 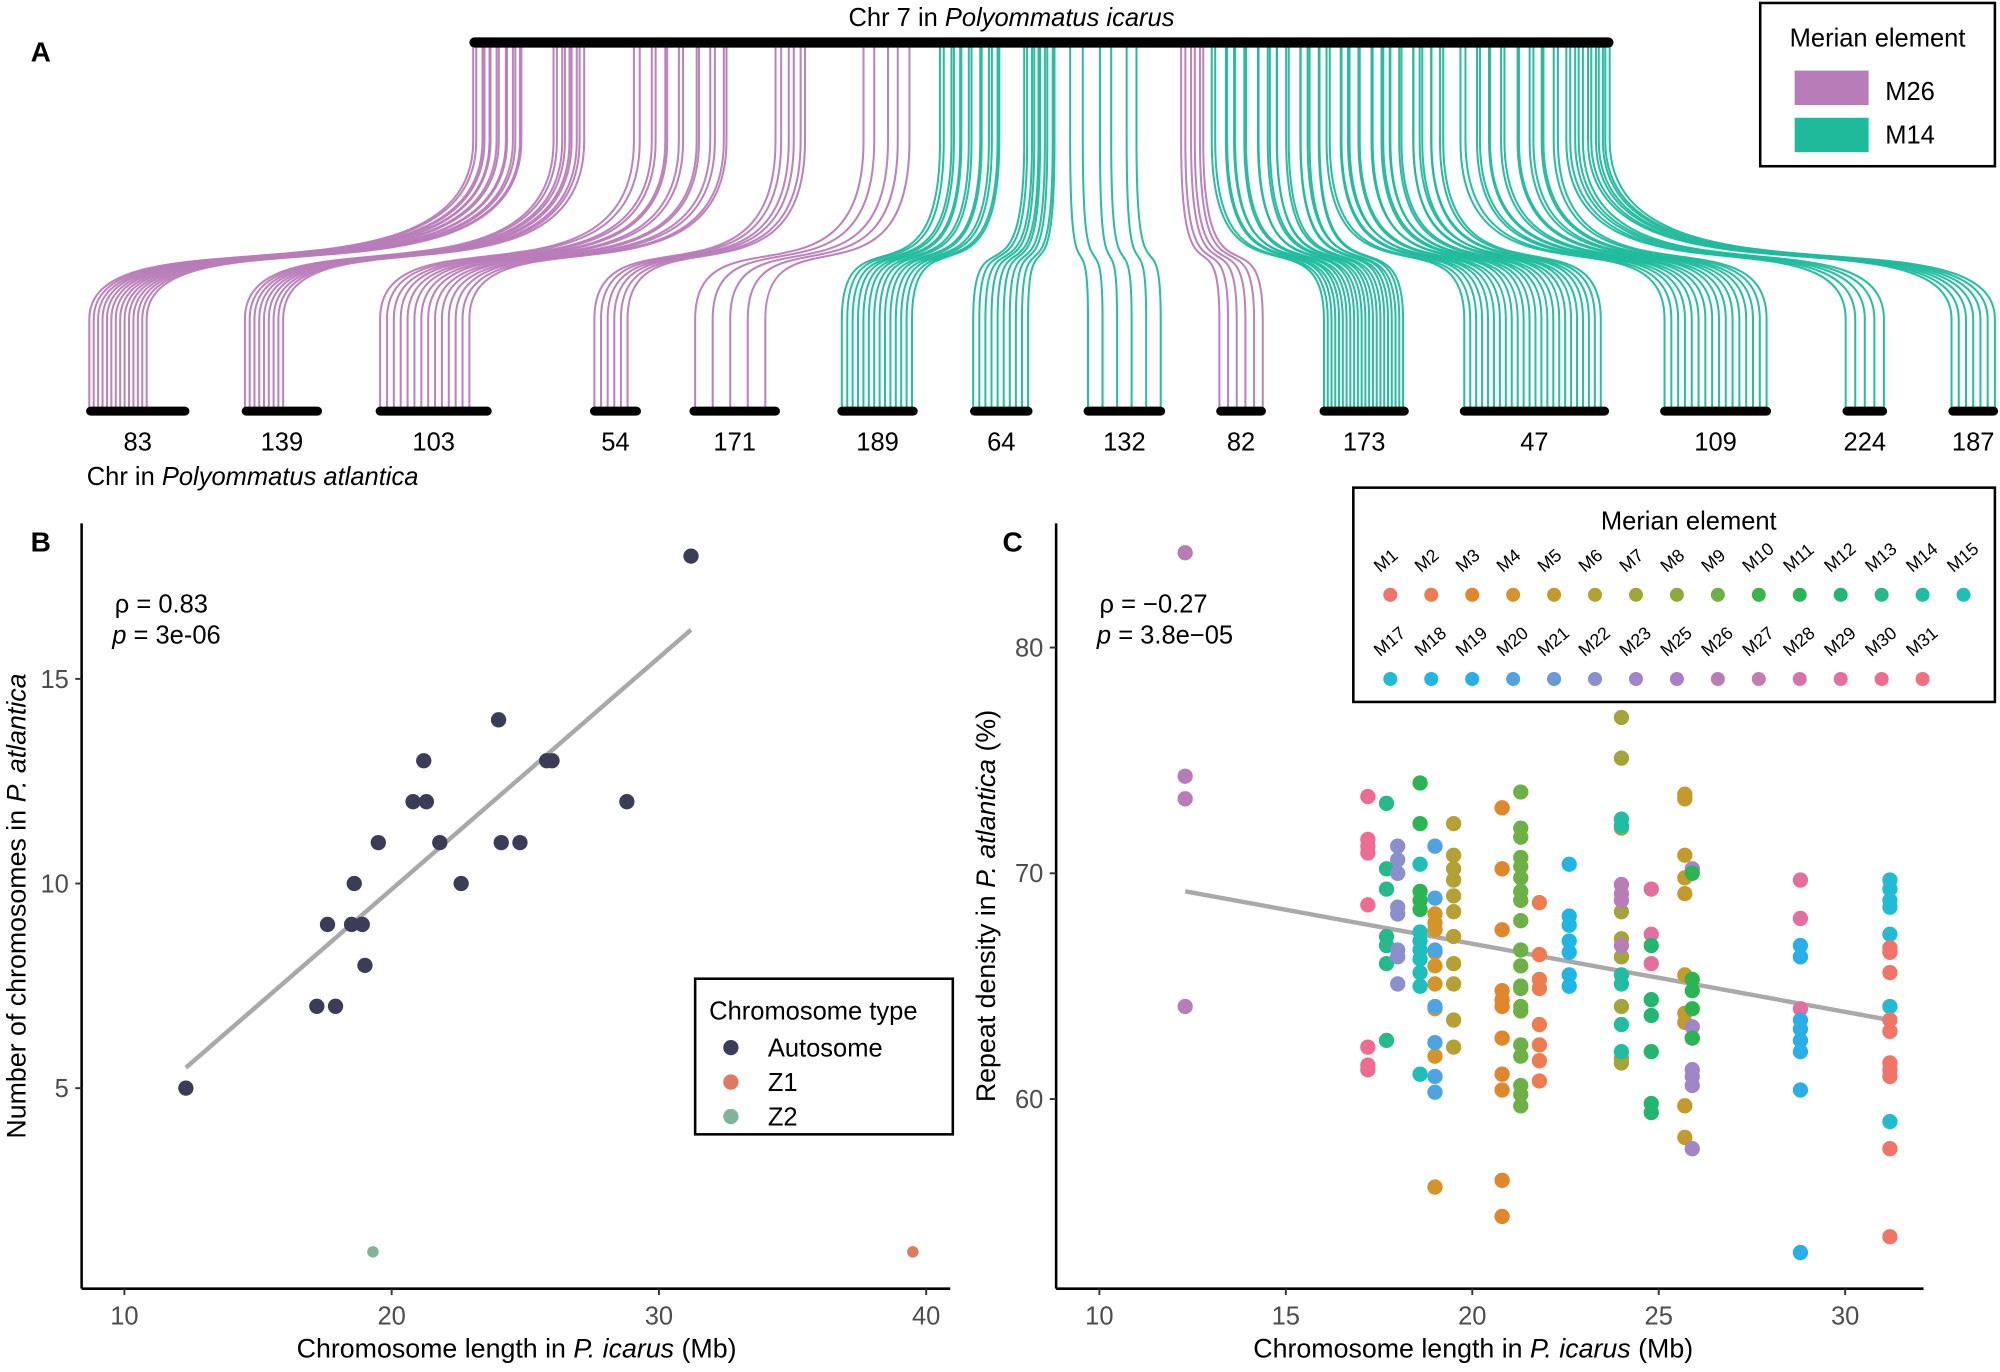 What do you see at coordinates (1890, 934) in the screenshot?
I see `data-point-m17` at bounding box center [1890, 934].